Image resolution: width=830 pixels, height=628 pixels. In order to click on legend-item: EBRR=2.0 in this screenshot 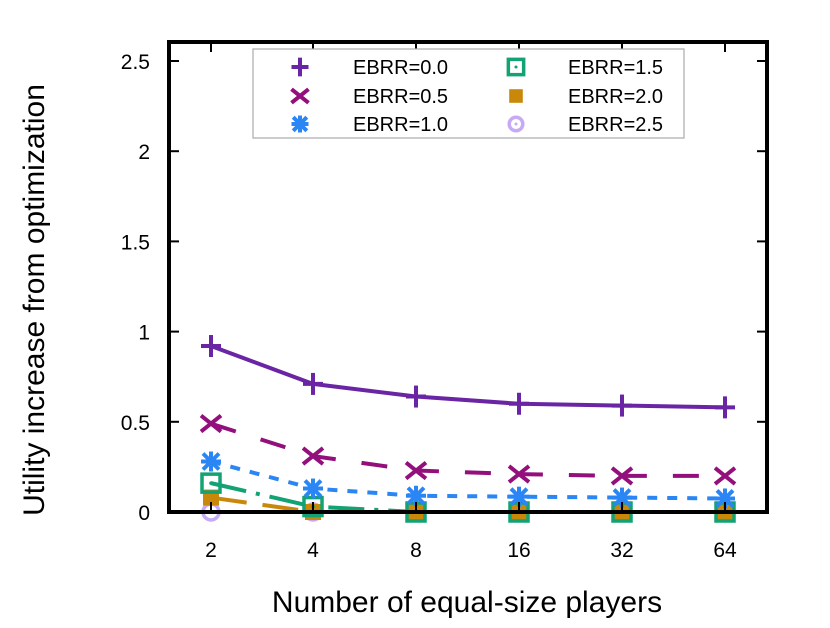, I will do `click(586, 97)`.